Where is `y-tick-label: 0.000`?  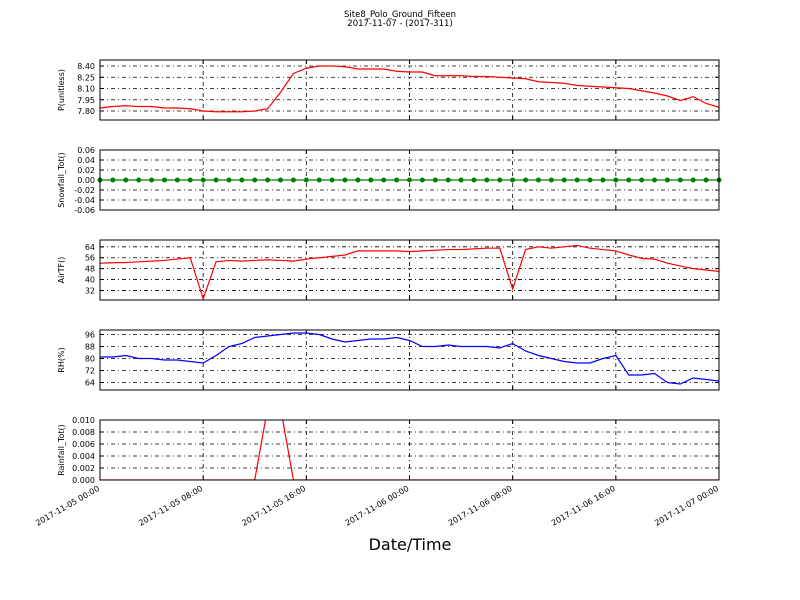 y-tick-label: 0.000 is located at coordinates (83, 480).